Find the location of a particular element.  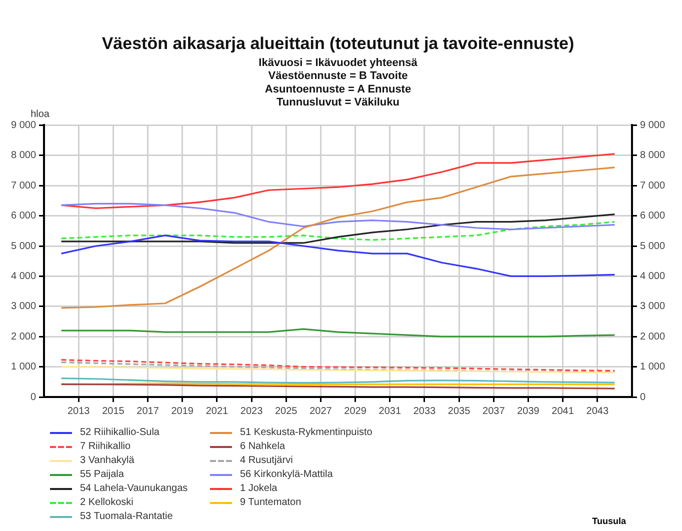

x-tick-label: 2029 is located at coordinates (355, 411).